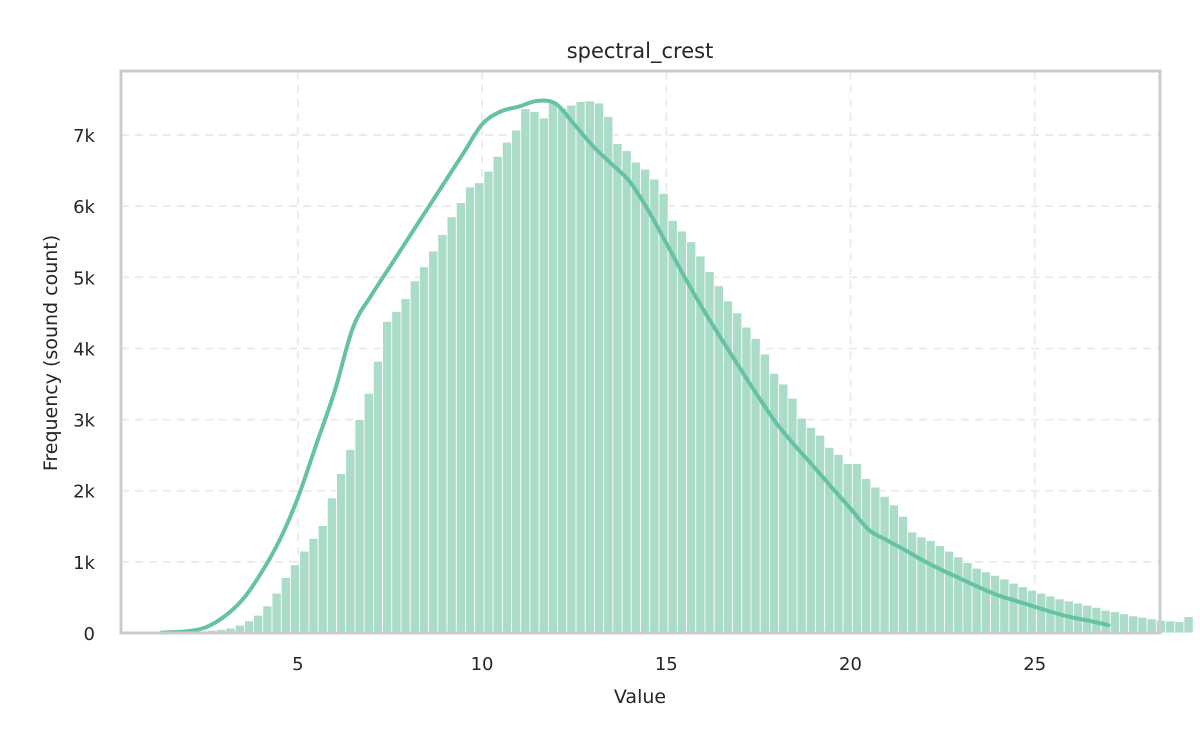  I want to click on y-axis-ticks: 0 1k 2k 3k 4k 5k 6k 7k, so click(84, 385).